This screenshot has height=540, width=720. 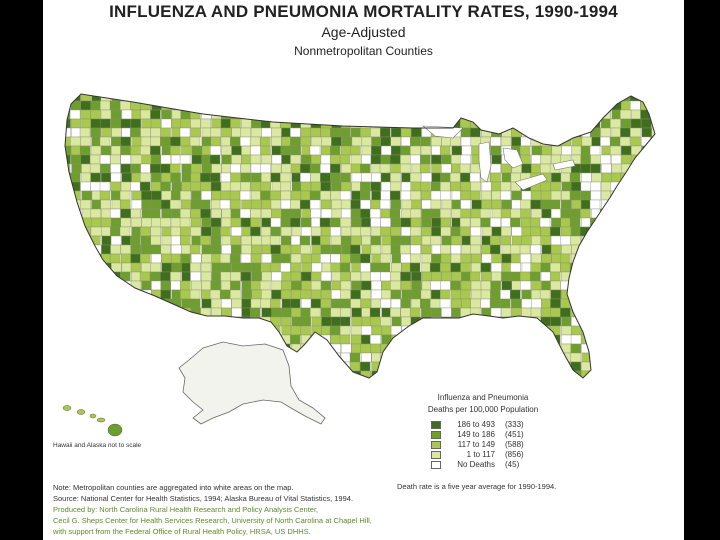 What do you see at coordinates (483, 409) in the screenshot?
I see `legend-title-line2: Deaths per 100,000 Population` at bounding box center [483, 409].